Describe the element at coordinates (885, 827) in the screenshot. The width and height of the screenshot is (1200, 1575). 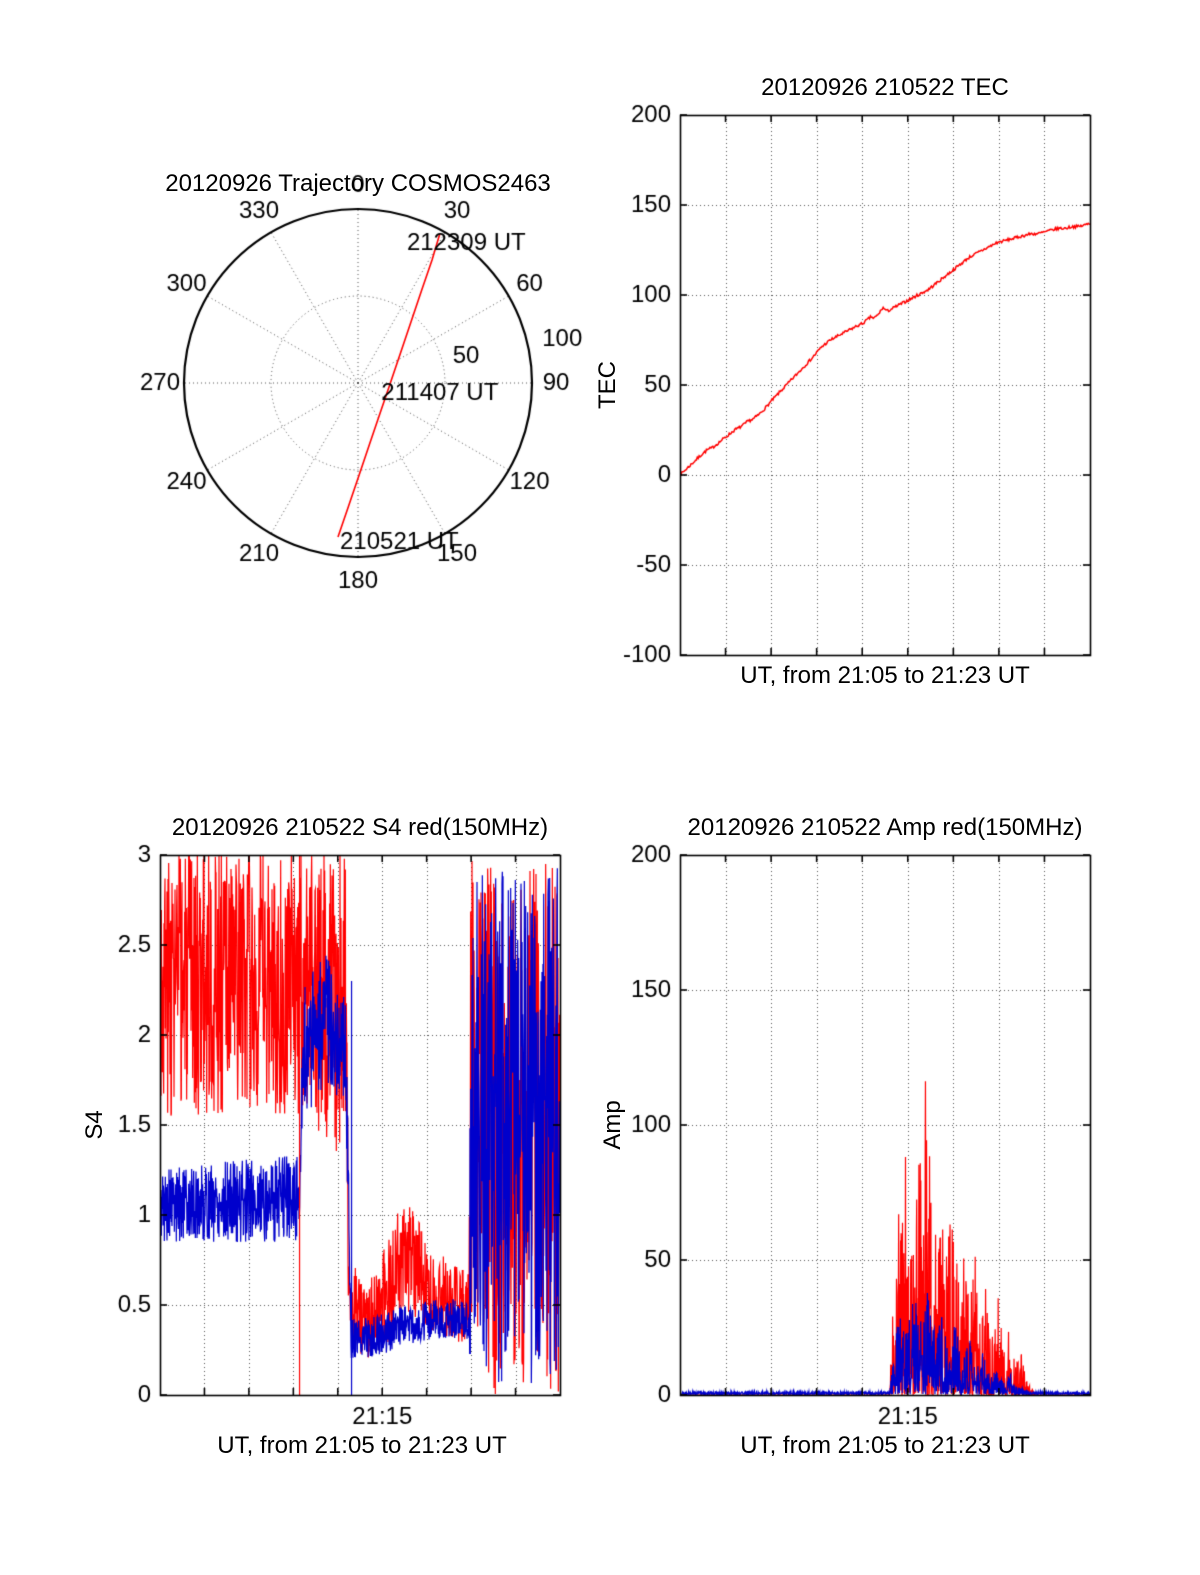
I see `amp-plot-title: 20120926 210522 Amp red(150MHz)` at that location.